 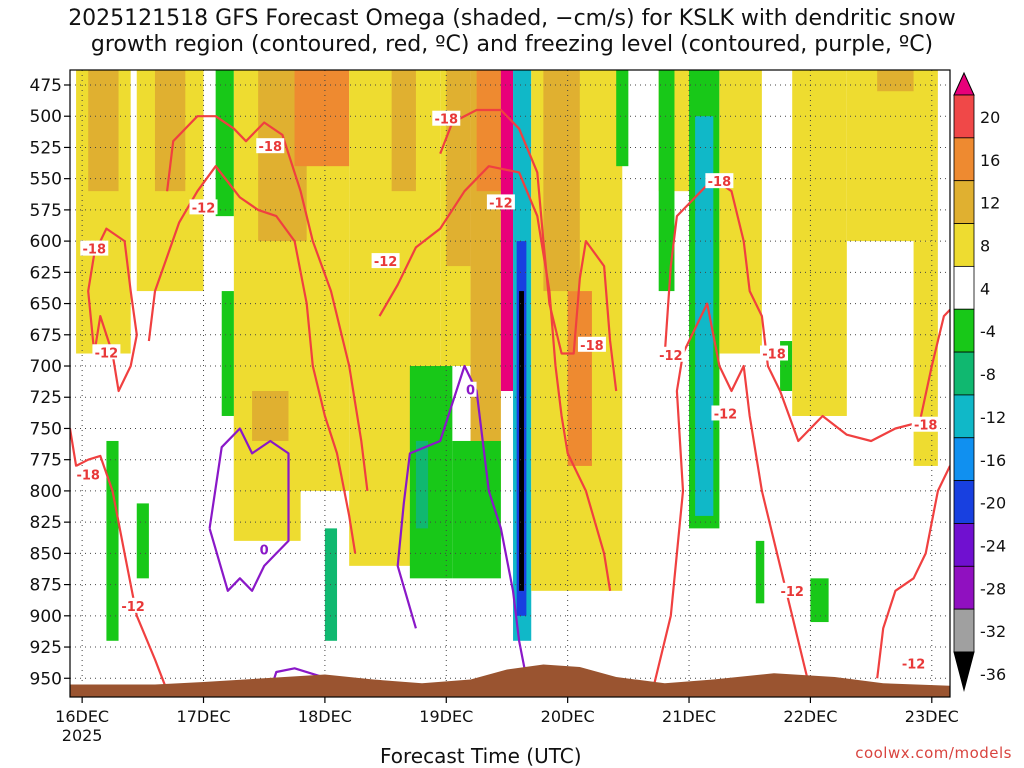 What do you see at coordinates (990, 160) in the screenshot?
I see `colorbar-label-1: 16` at bounding box center [990, 160].